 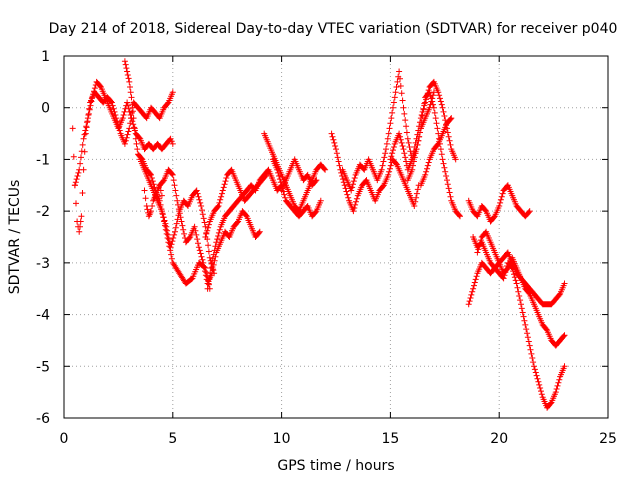 I want to click on series-sat-p, so click(x=436, y=152).